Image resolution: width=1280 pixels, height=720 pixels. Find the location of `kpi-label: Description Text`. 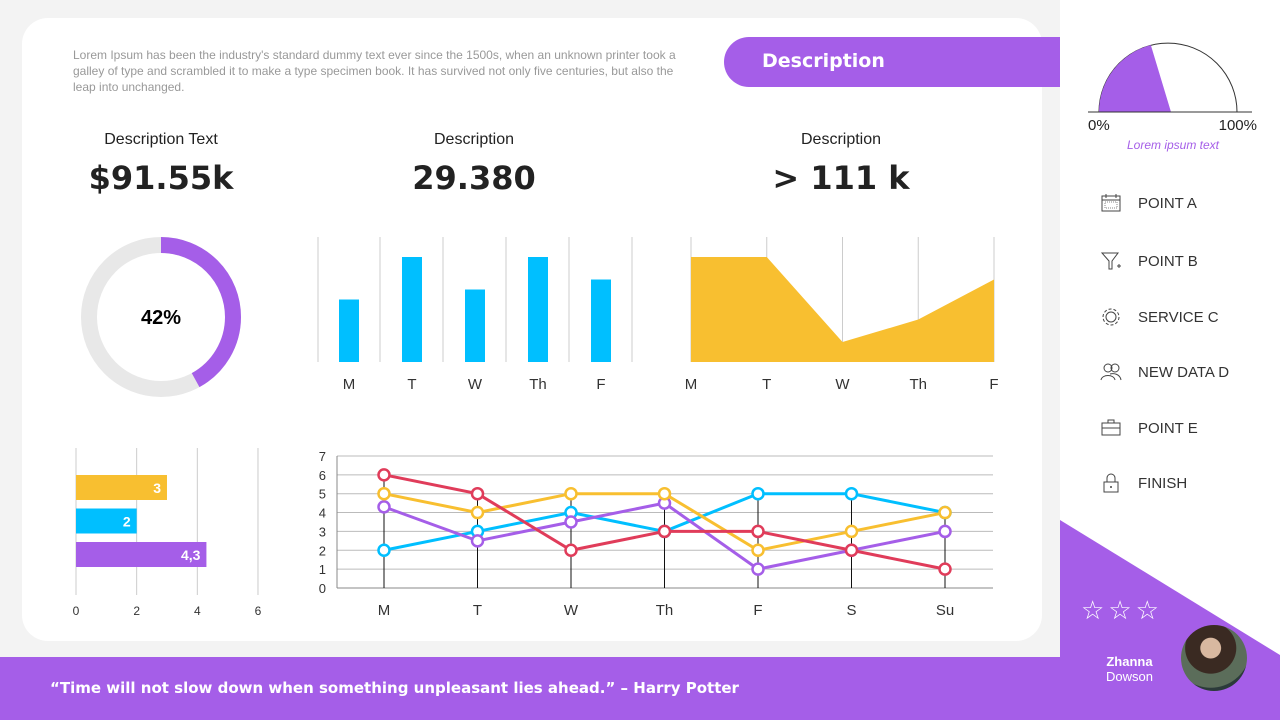

kpi-label: Description Text is located at coordinates (161, 139).